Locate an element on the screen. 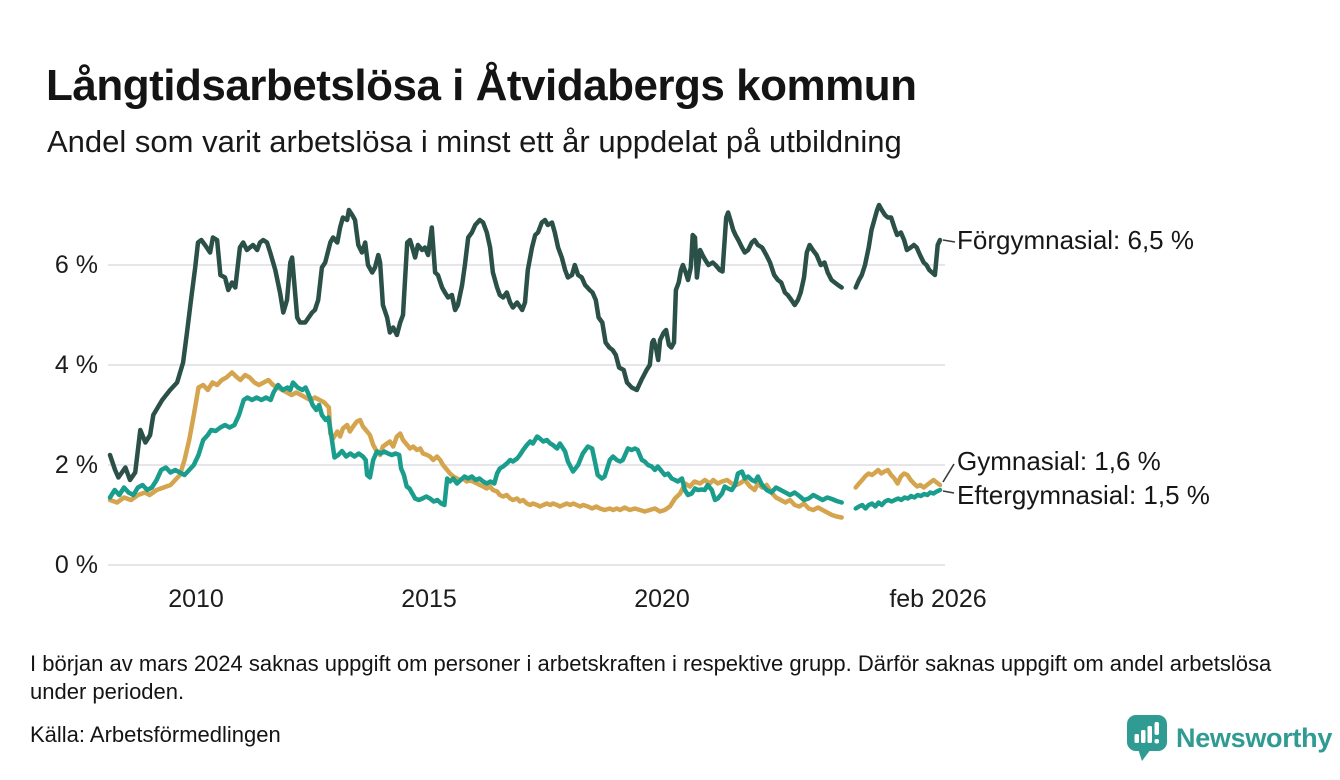  newsworthy-logo: Newsworthy is located at coordinates (1229, 738).